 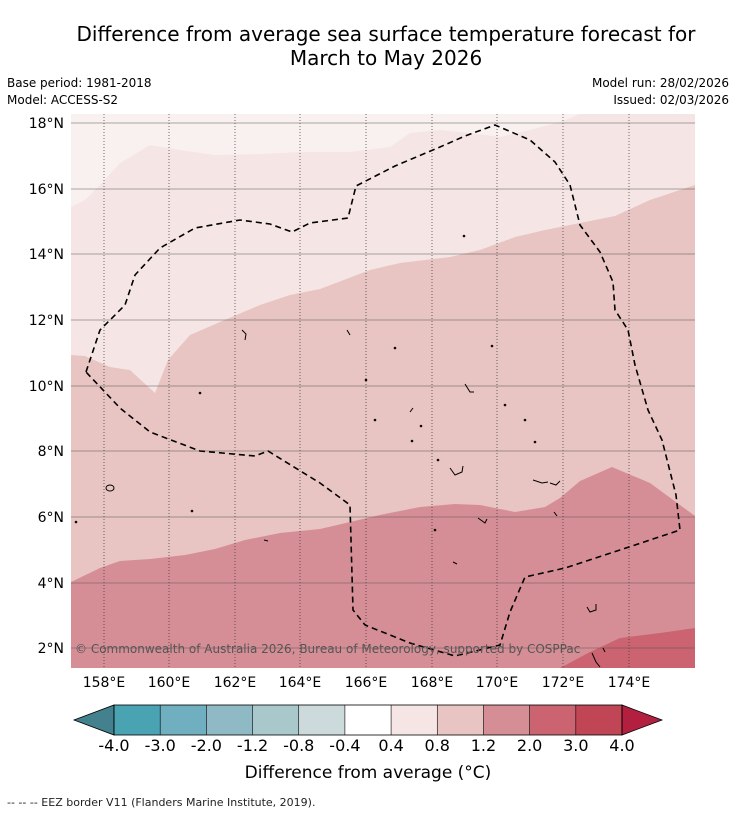 I want to click on lon-label: 168°E, so click(x=432, y=683).